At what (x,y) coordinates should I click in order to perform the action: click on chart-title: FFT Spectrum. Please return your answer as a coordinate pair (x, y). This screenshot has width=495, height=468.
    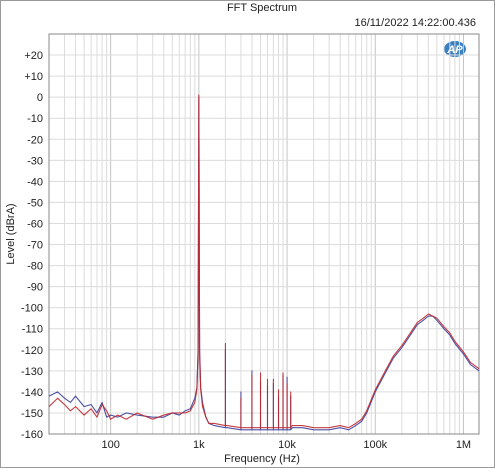
    Looking at the image, I should click on (262, 8).